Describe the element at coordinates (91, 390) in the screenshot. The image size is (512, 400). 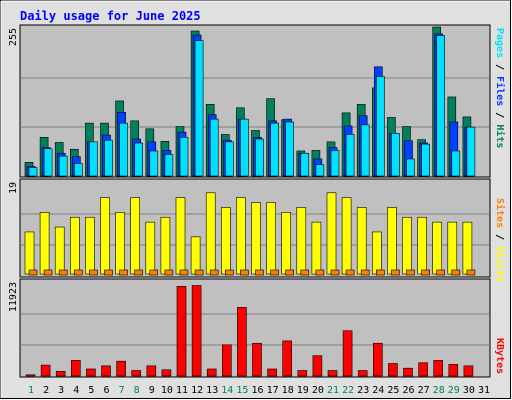
I see `x-tick-label: 5` at that location.